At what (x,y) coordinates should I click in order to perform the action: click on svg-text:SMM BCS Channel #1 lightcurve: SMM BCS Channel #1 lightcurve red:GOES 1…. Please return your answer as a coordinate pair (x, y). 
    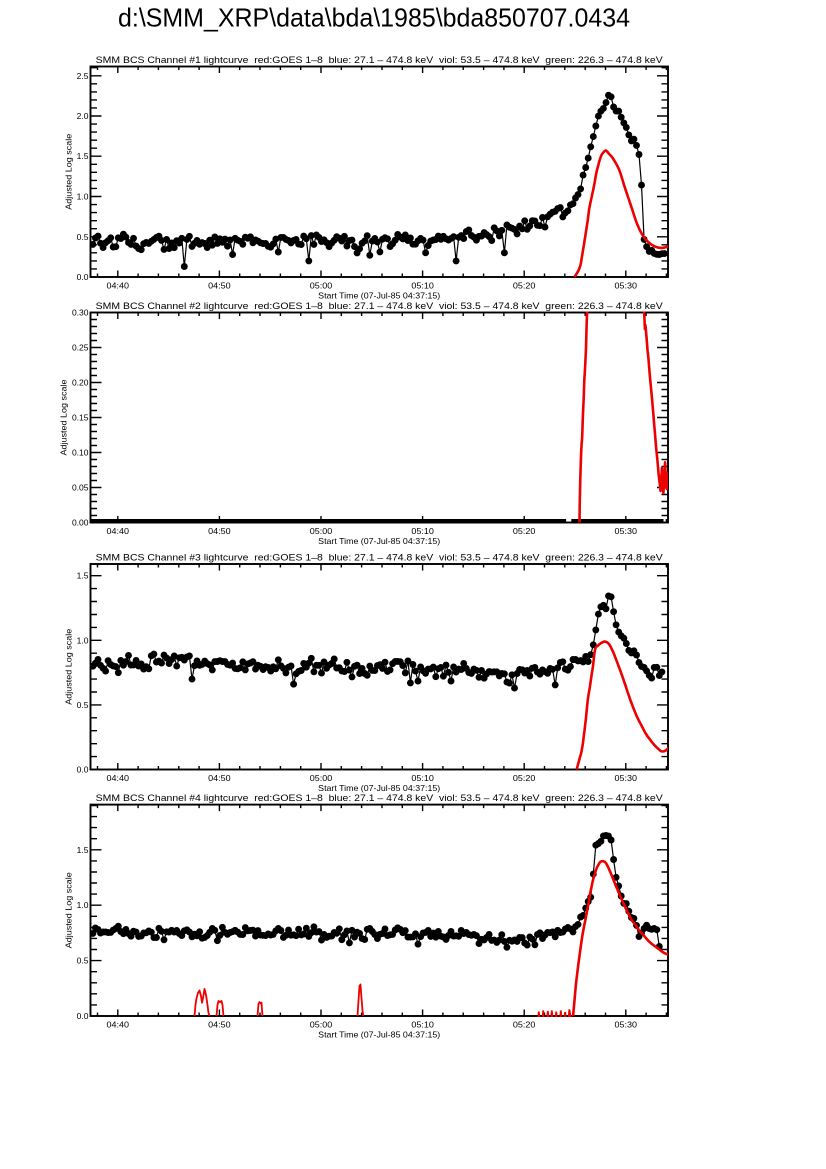
    Looking at the image, I should click on (380, 60).